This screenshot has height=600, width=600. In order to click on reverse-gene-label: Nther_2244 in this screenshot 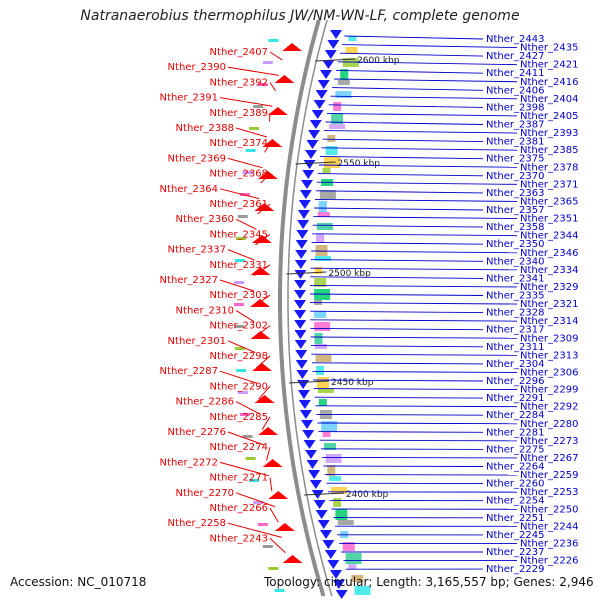, I will do `click(549, 526)`.